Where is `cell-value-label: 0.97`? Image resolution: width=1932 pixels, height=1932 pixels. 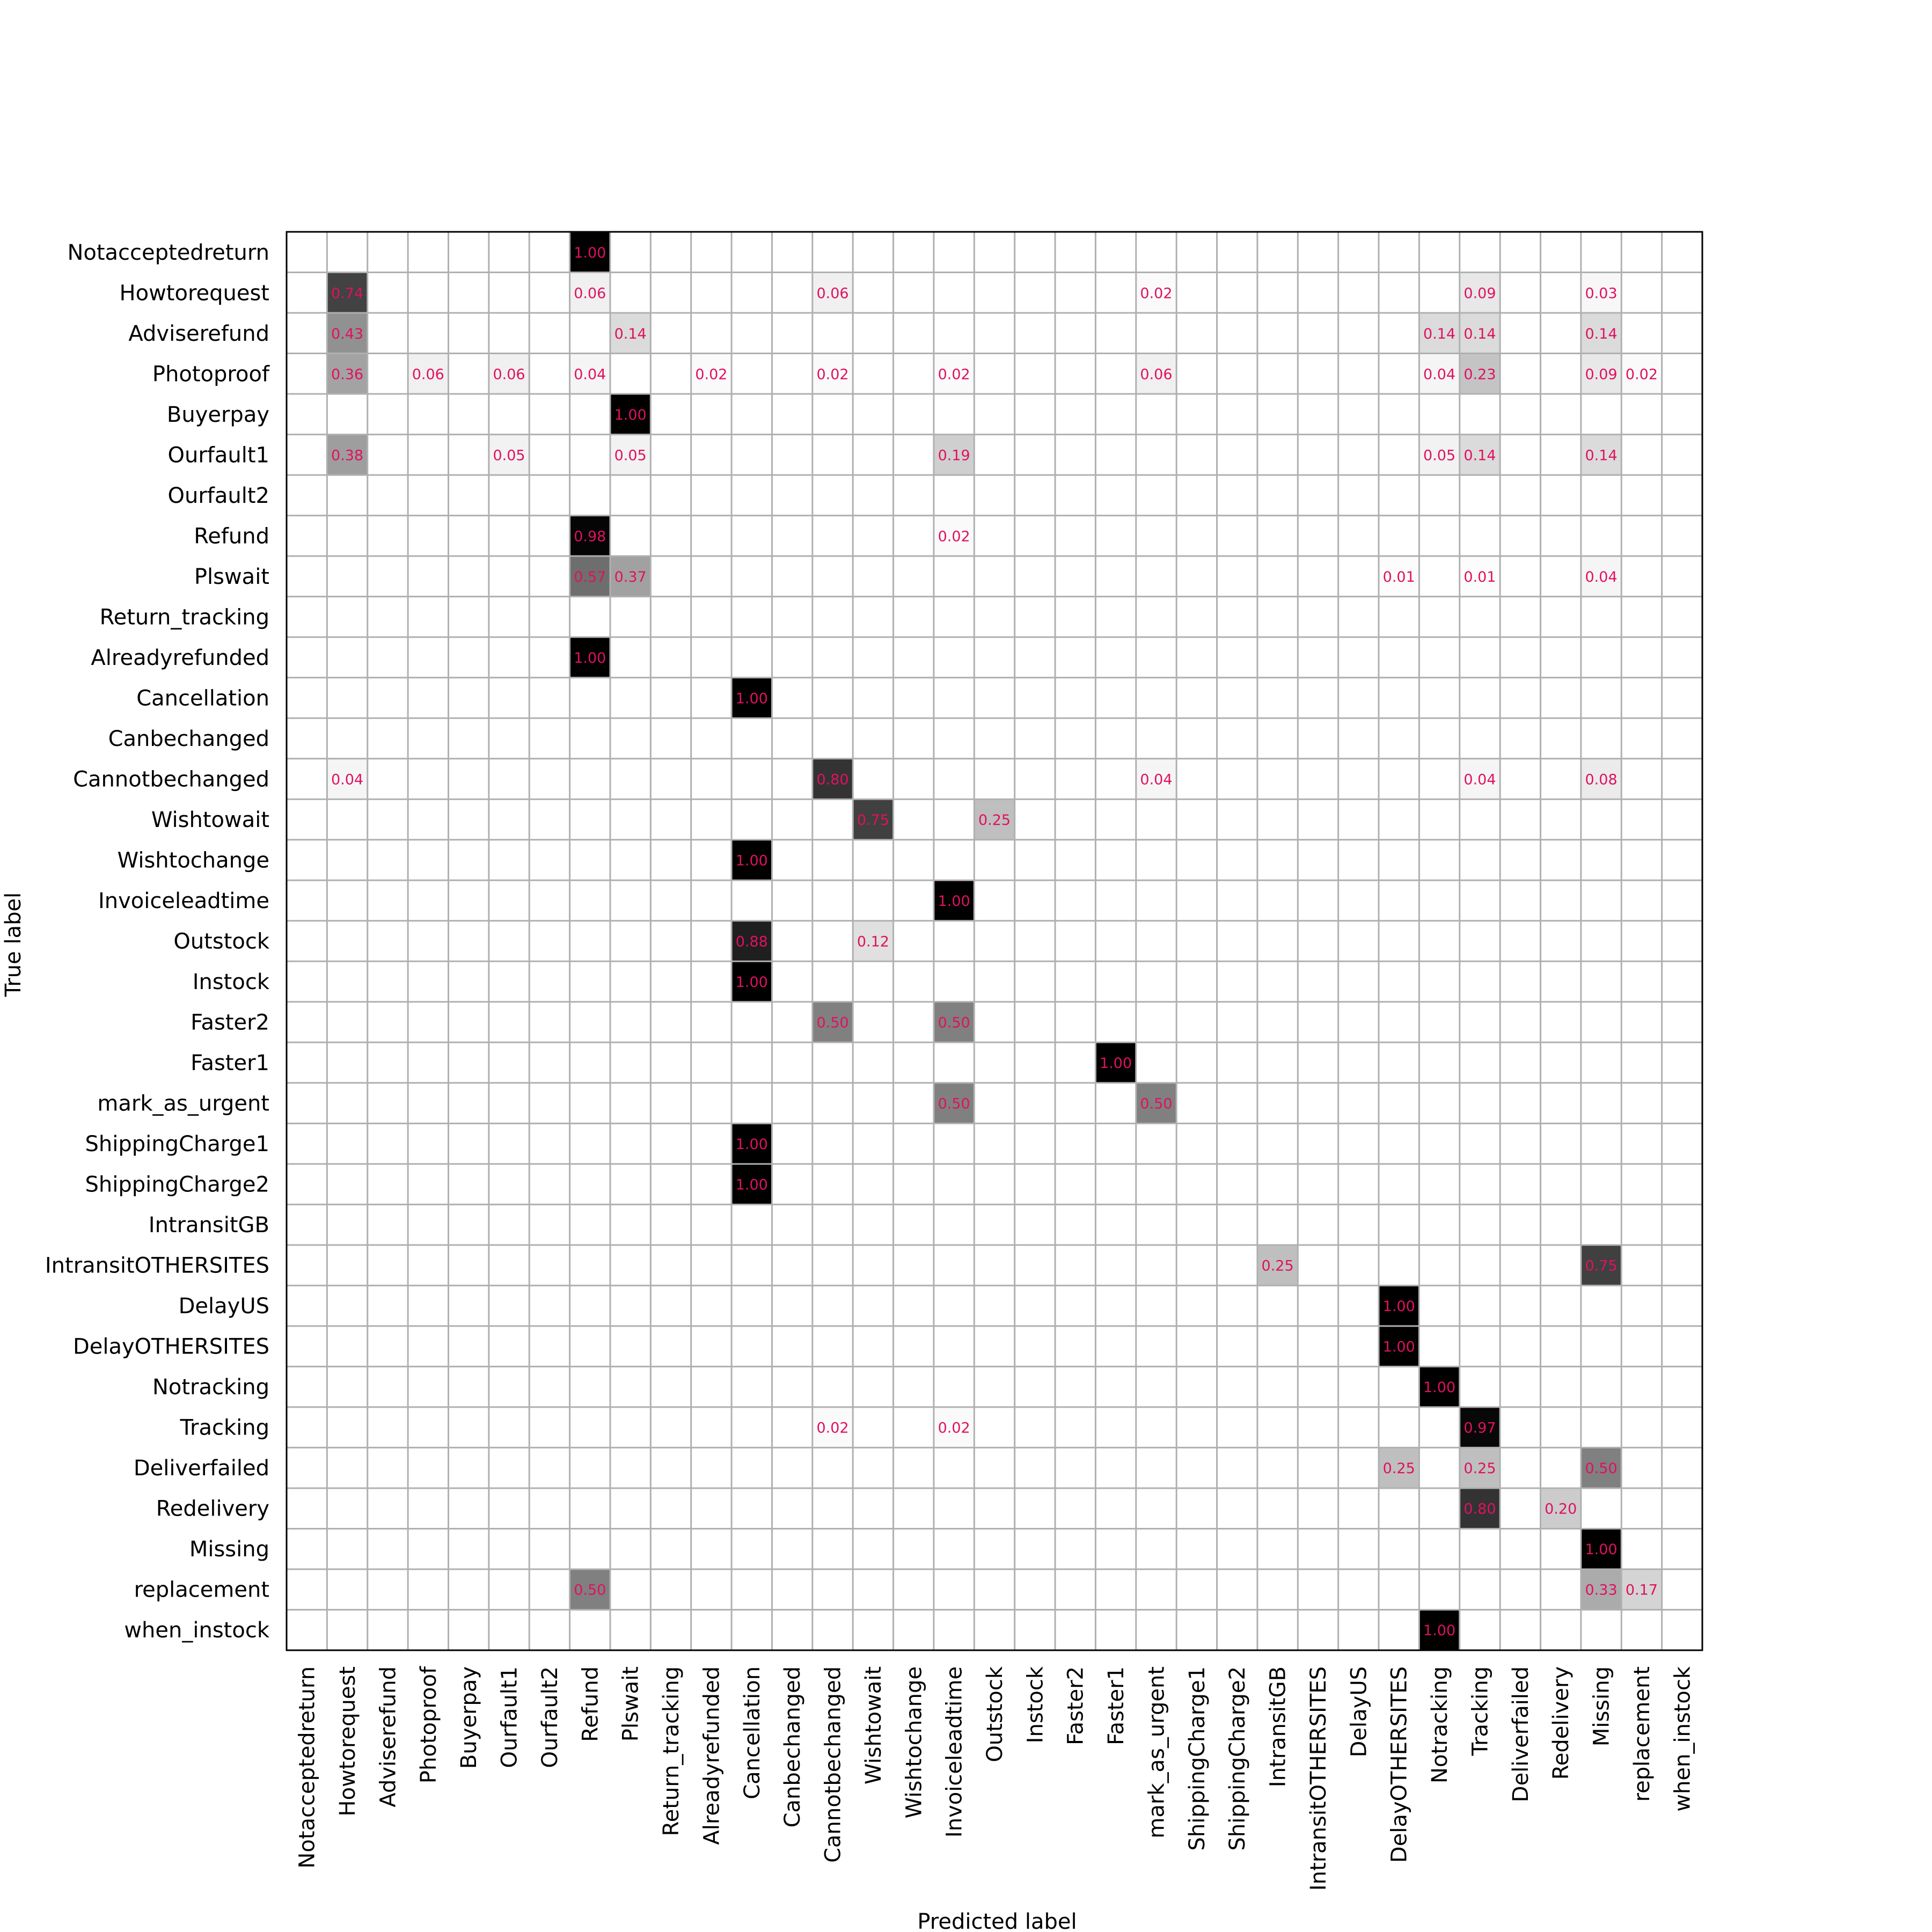 cell-value-label: 0.97 is located at coordinates (1479, 1428).